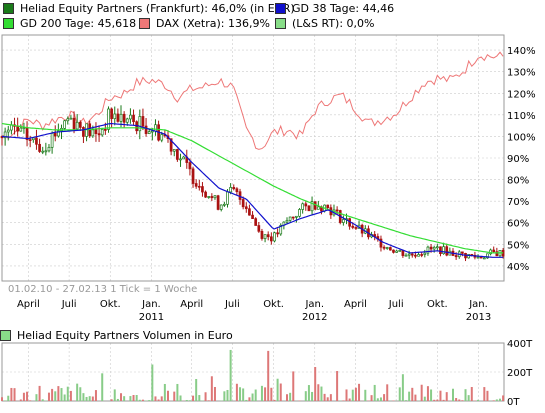 The width and height of the screenshot is (545, 413). Describe the element at coordinates (78, 23) in the screenshot. I see `legend-label: GD 200 Tage: 45,618` at that location.